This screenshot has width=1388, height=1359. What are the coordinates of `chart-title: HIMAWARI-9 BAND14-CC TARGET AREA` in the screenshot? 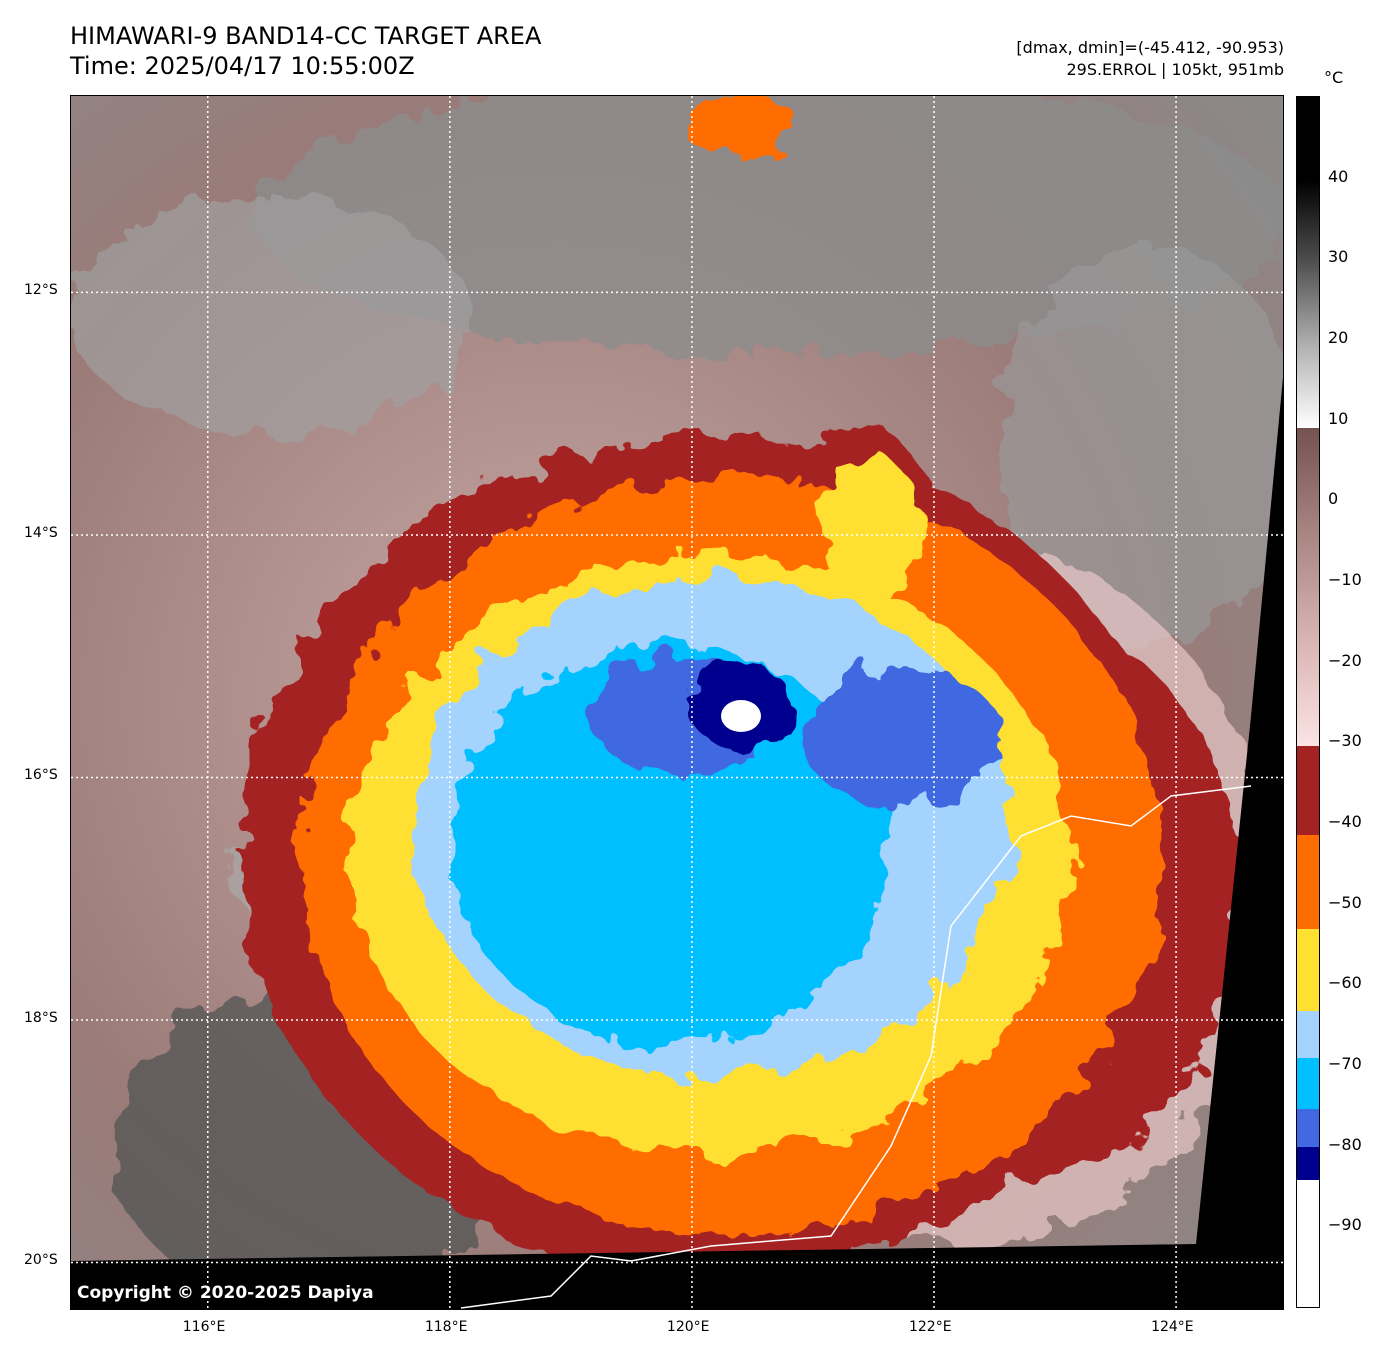 It's located at (306, 36).